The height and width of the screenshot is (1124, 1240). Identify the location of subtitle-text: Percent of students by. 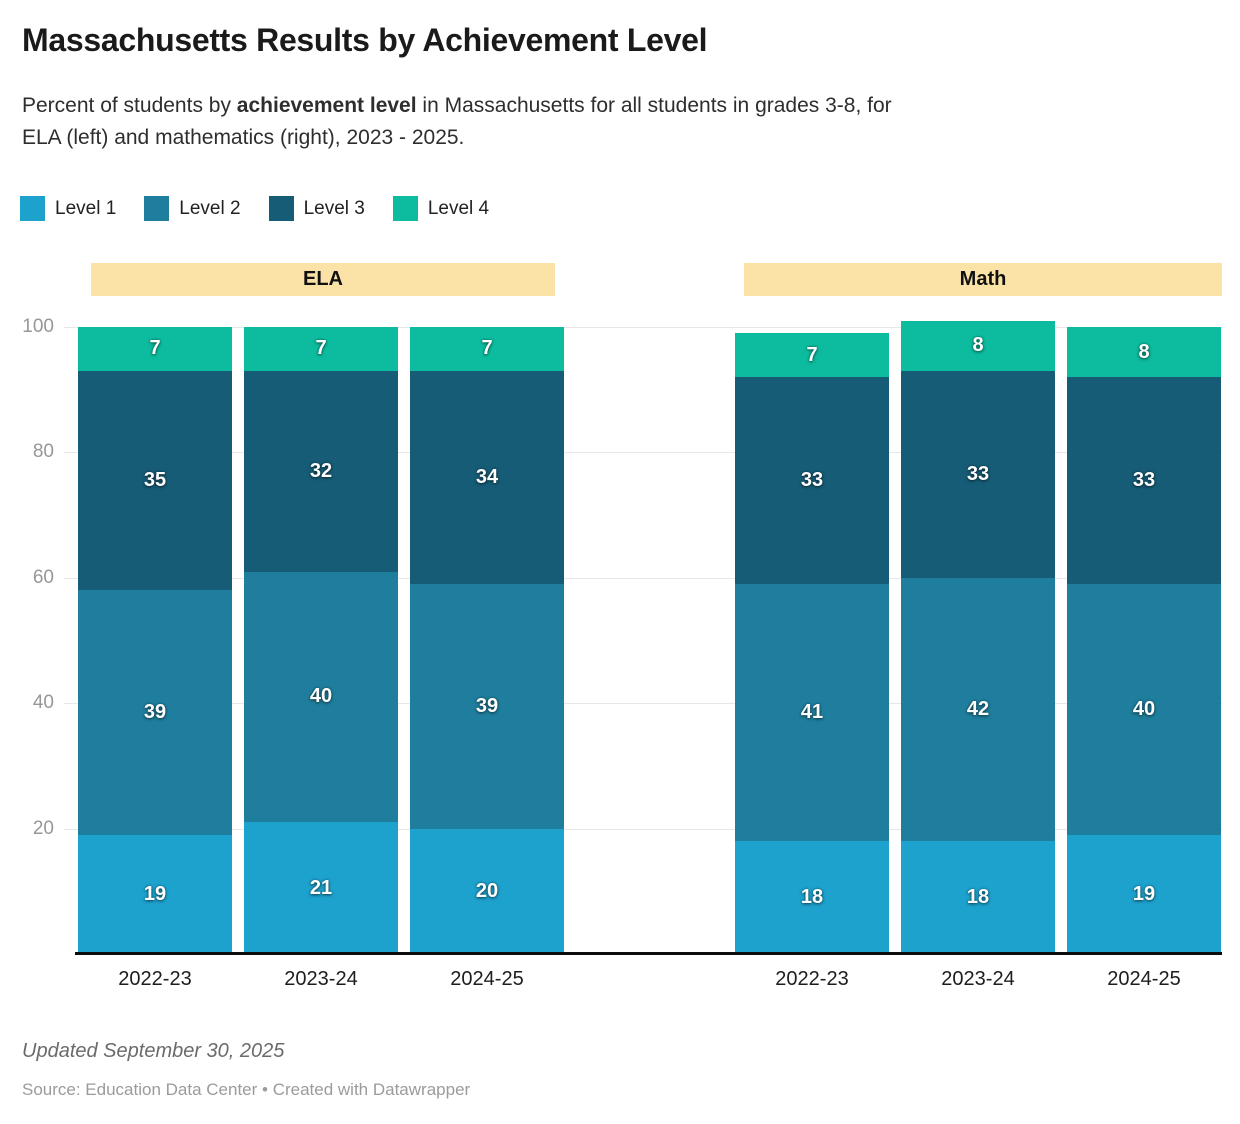
(129, 105).